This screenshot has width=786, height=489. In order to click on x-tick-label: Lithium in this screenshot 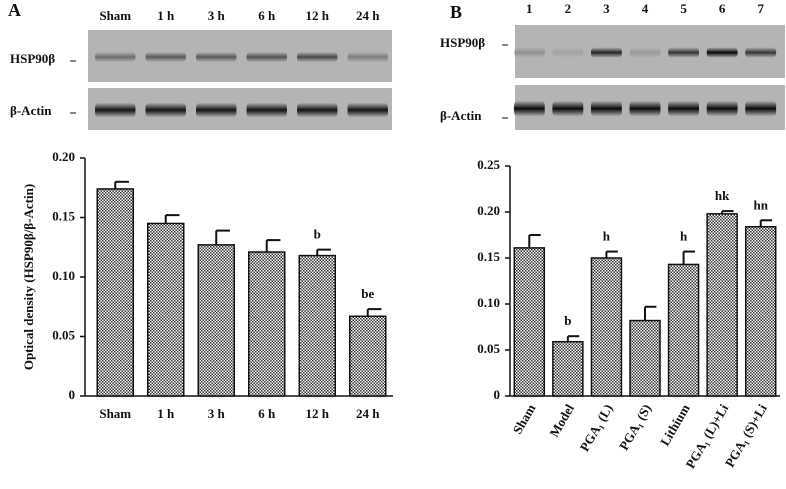, I will do `click(675, 424)`.